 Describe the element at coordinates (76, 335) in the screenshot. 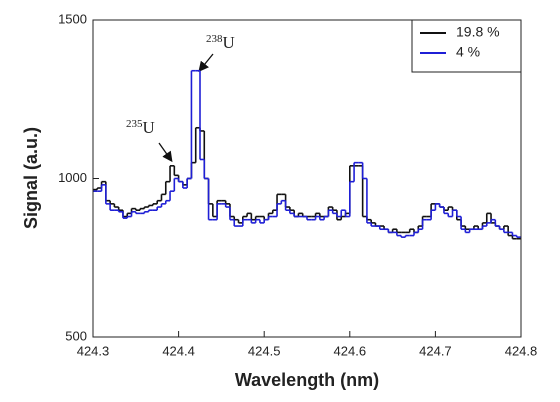

I see `y-tick-label: 500` at that location.